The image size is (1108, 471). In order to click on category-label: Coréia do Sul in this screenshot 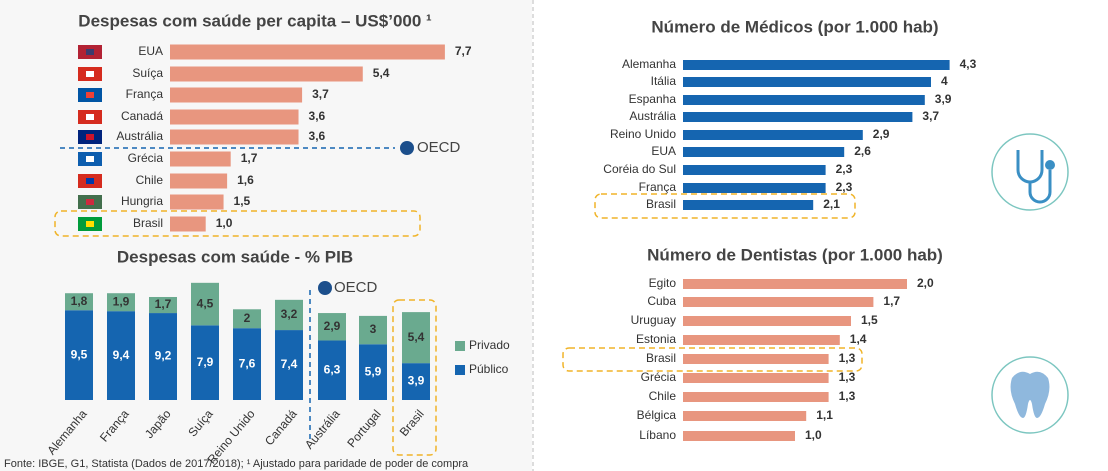, I will do `click(639, 169)`.